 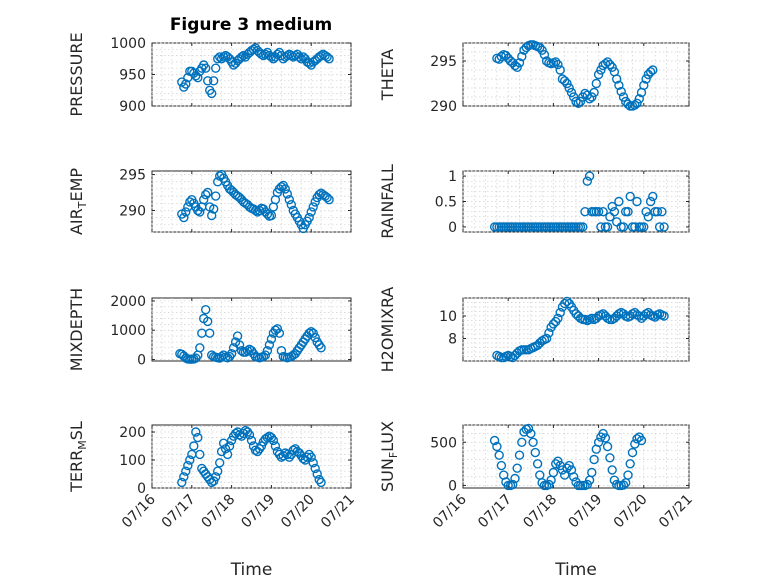 What do you see at coordinates (387, 201) in the screenshot?
I see `y-axis-label: RAINFALL` at bounding box center [387, 201].